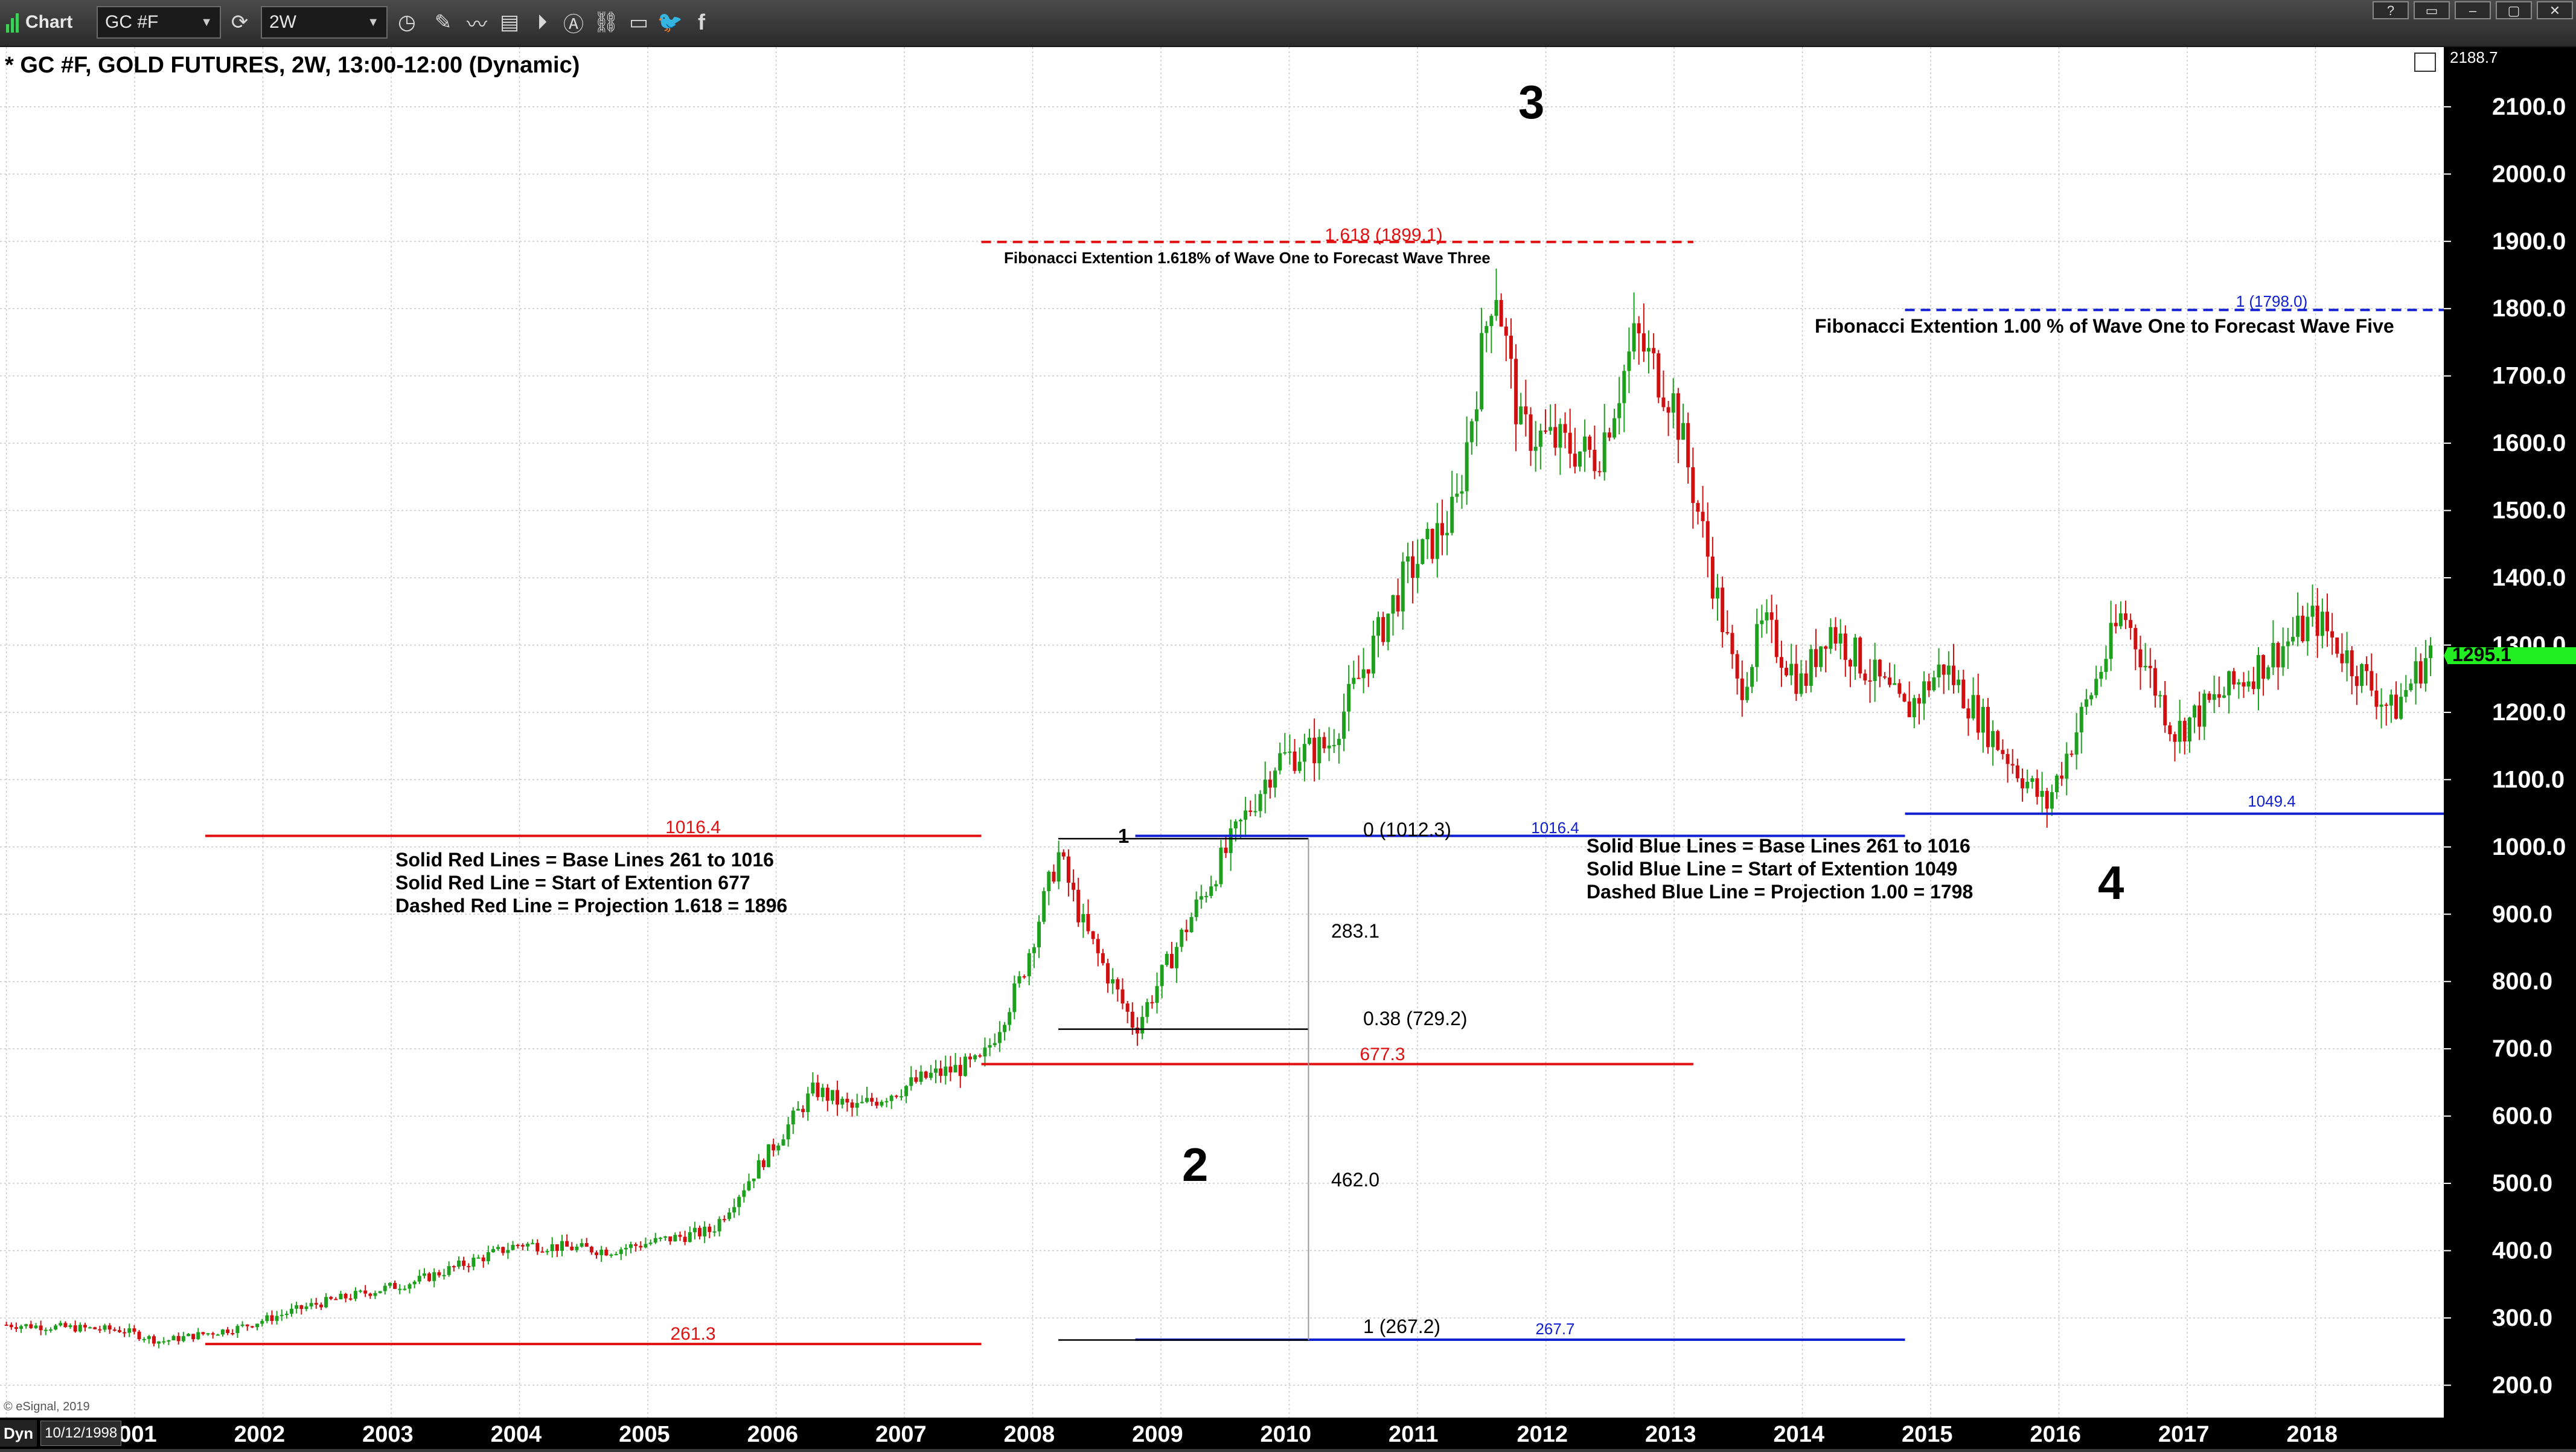  Describe the element at coordinates (2529, 308) in the screenshot. I see `price-tick-label: 1800.0` at that location.